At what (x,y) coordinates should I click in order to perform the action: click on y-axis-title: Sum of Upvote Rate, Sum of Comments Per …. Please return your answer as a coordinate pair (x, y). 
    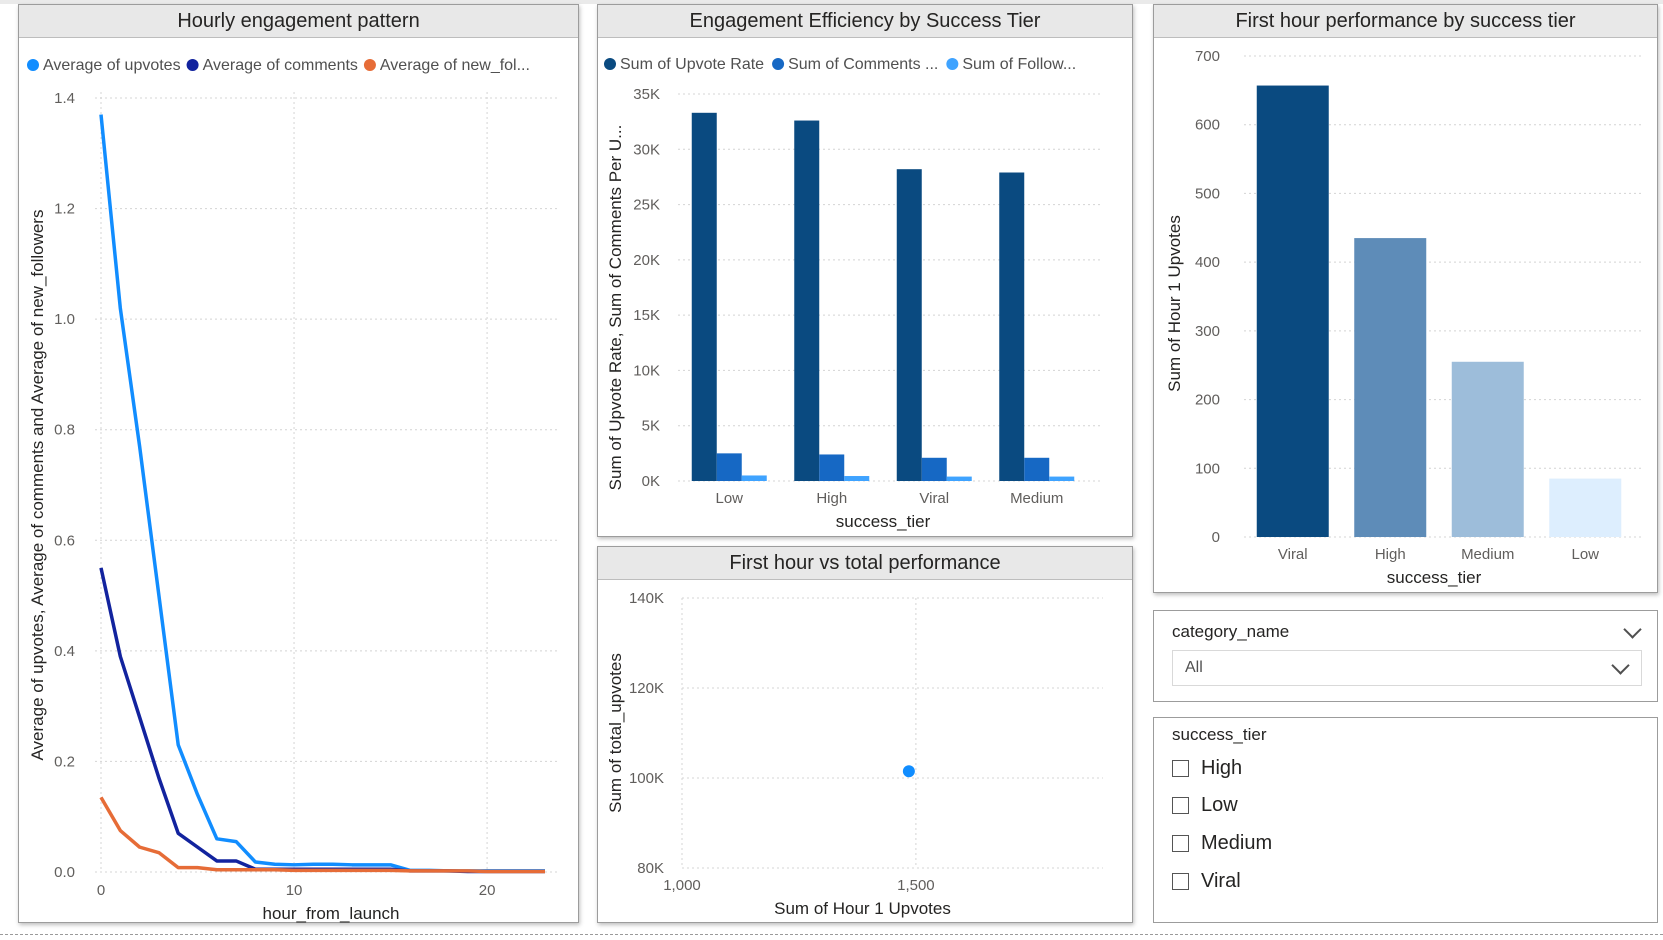
    Looking at the image, I should click on (615, 308).